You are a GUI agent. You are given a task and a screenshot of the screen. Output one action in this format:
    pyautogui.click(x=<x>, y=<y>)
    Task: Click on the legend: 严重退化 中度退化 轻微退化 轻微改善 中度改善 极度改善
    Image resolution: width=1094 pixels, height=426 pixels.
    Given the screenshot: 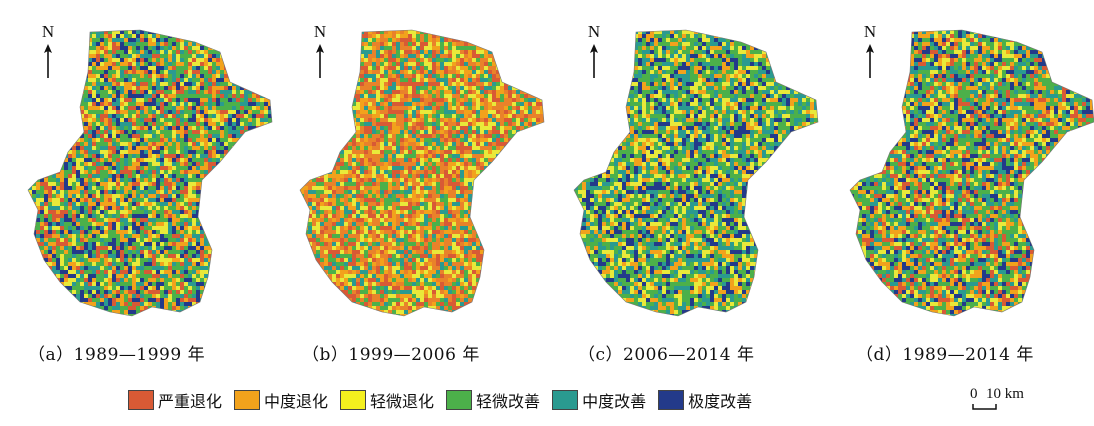 What is the action you would take?
    pyautogui.click(x=446, y=400)
    